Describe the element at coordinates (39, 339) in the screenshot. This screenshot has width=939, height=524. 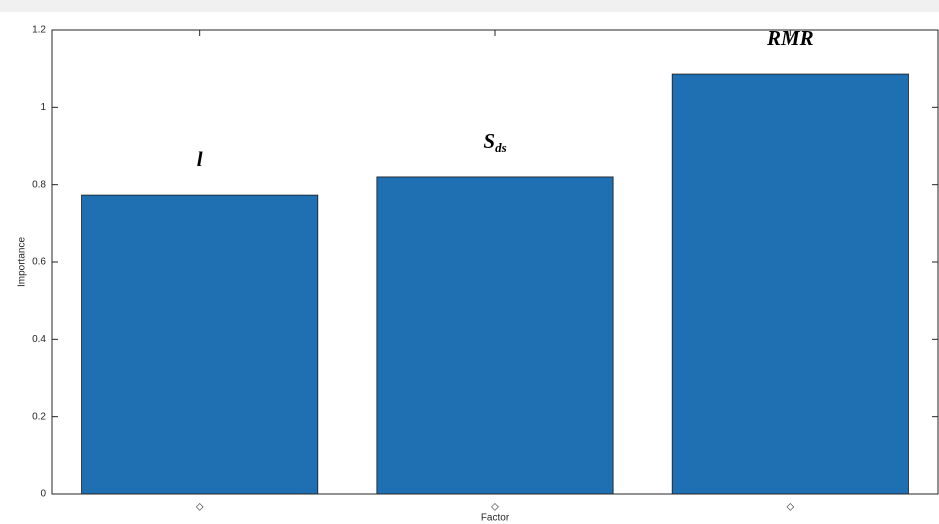
I see `y-tick-label: 0.4` at that location.